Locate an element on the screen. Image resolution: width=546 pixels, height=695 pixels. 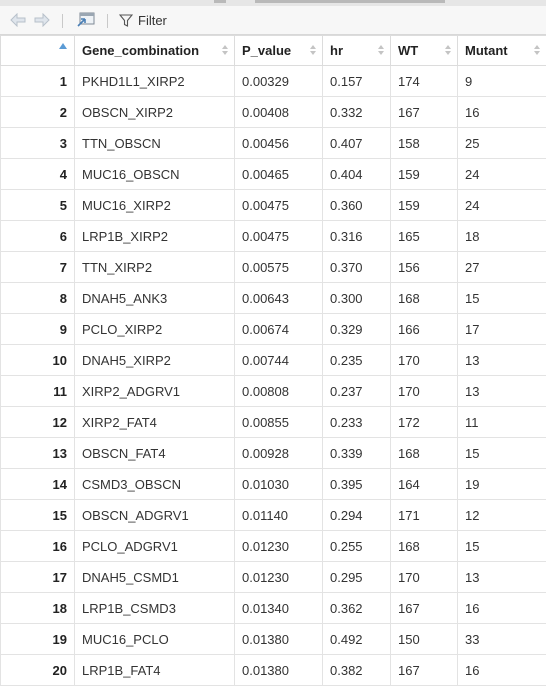
gene-combination-cell: MUC16_OBSCN is located at coordinates (154, 174).